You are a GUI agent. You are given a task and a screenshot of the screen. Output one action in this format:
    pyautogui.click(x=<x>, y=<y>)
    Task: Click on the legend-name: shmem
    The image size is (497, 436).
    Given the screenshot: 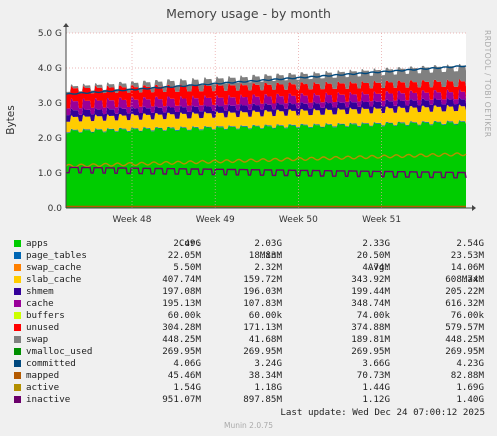 What is the action you would take?
    pyautogui.click(x=40, y=291)
    